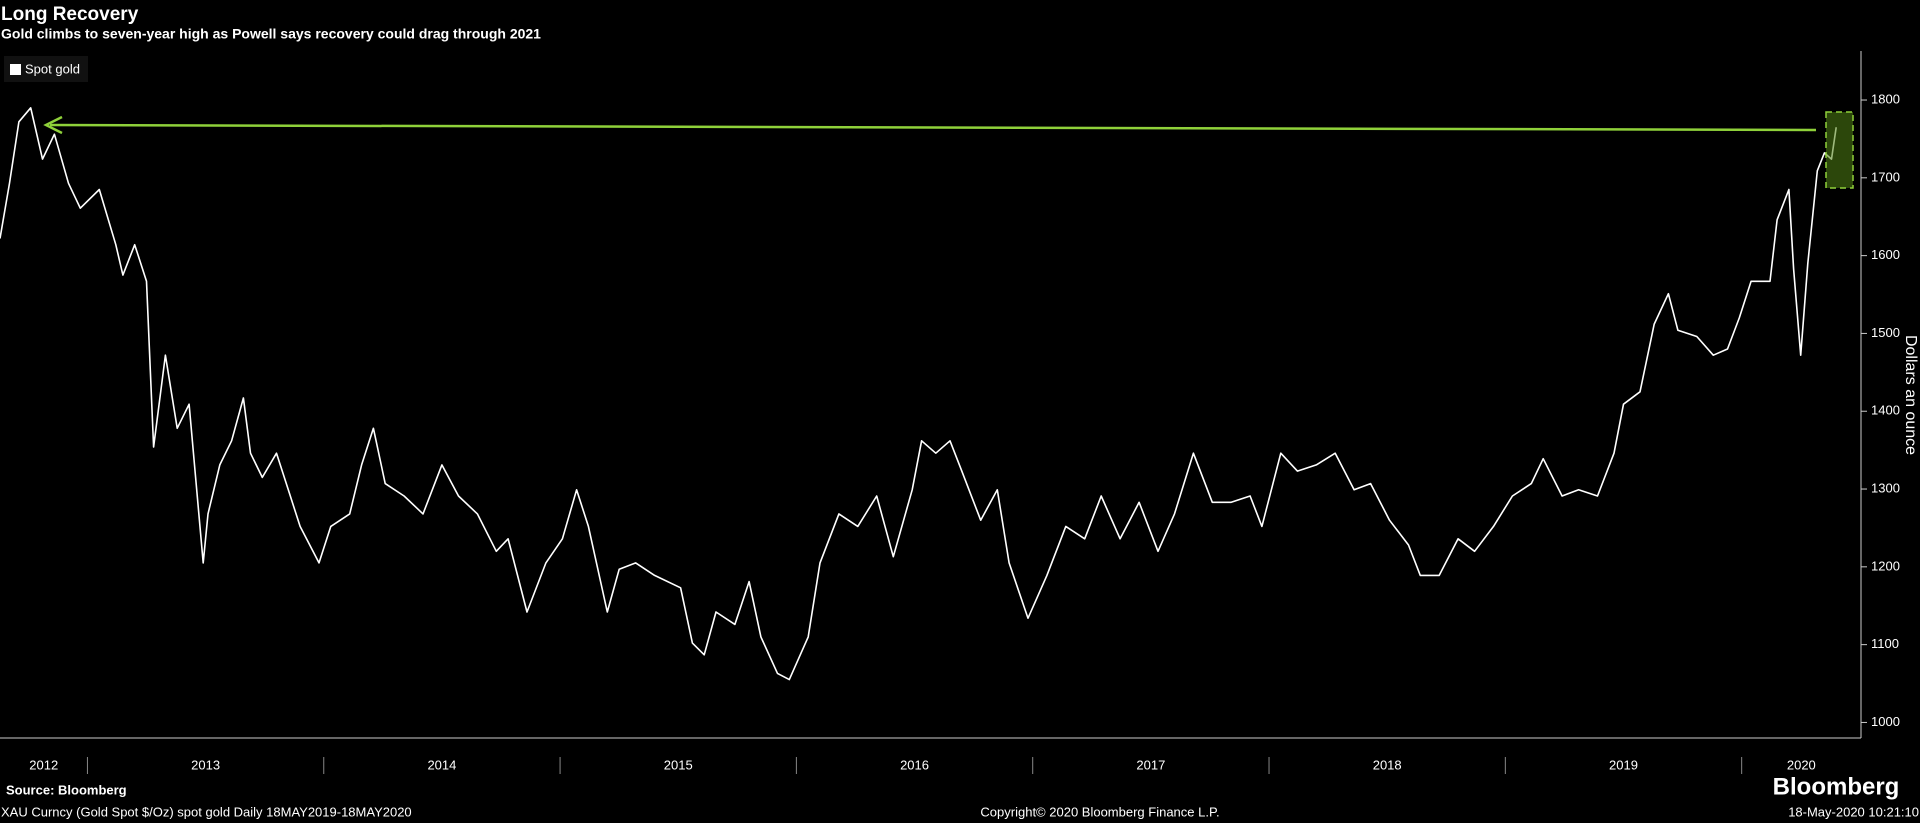 Image resolution: width=1920 pixels, height=823 pixels. Describe the element at coordinates (1885, 721) in the screenshot. I see `y-tick-label: 1000` at that location.